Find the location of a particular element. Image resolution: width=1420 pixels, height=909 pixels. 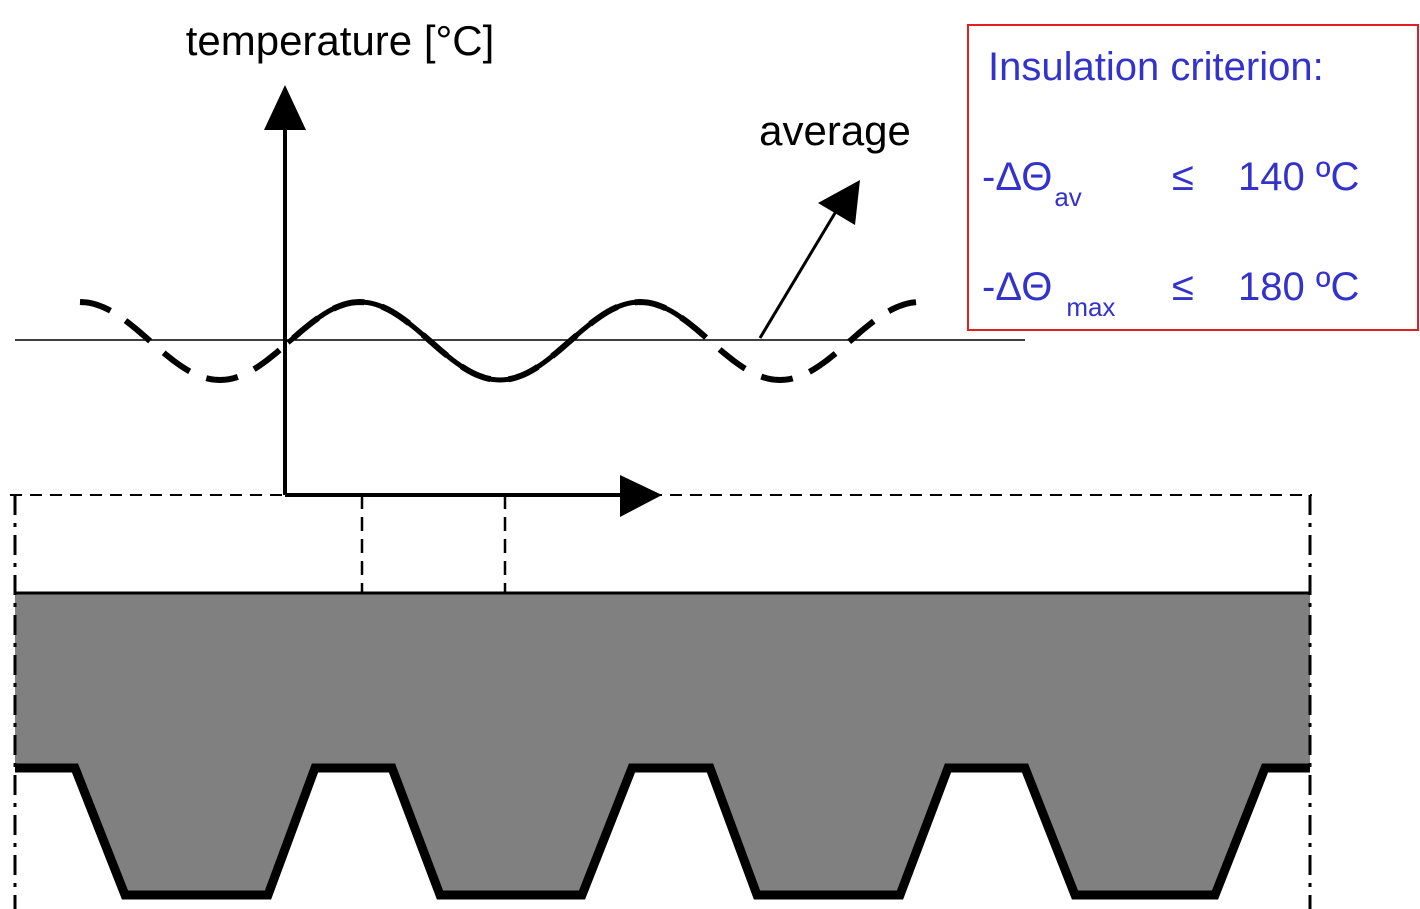

average-pointer is located at coordinates (799, 273).